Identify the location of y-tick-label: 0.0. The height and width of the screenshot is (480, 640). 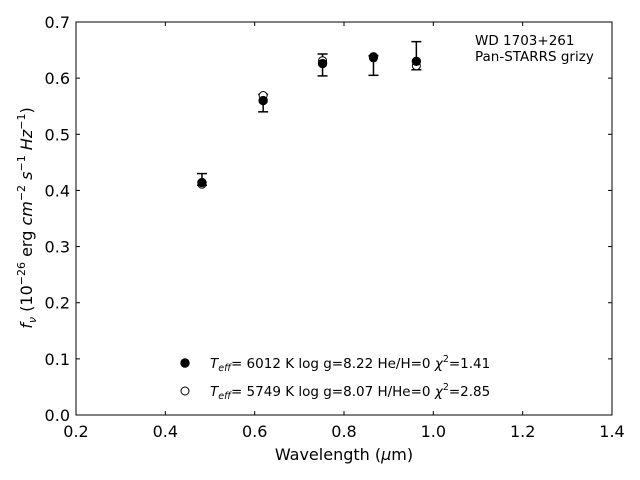
(57, 415).